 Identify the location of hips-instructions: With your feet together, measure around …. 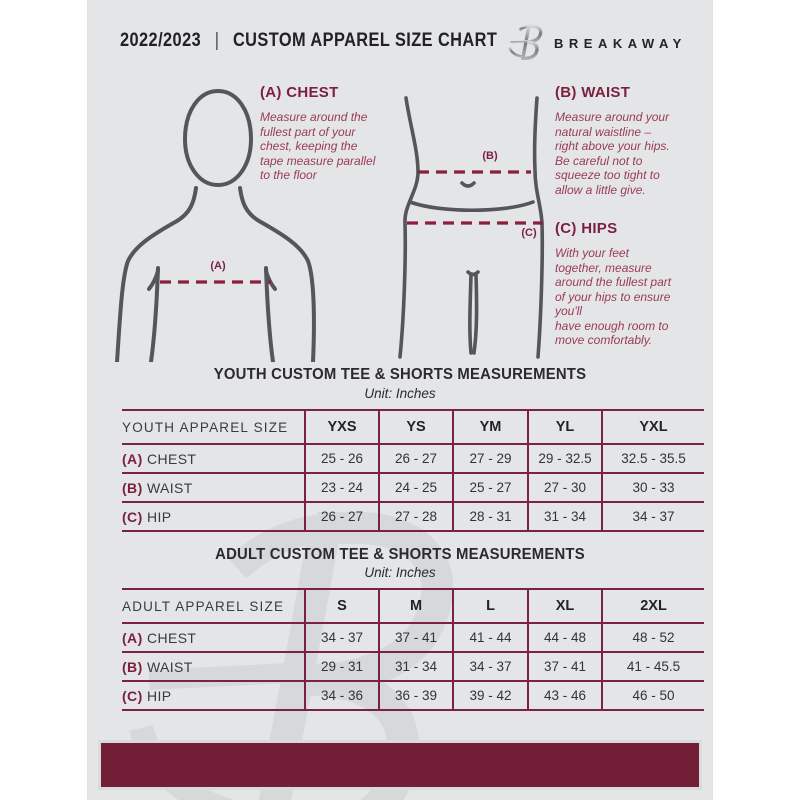
(613, 296).